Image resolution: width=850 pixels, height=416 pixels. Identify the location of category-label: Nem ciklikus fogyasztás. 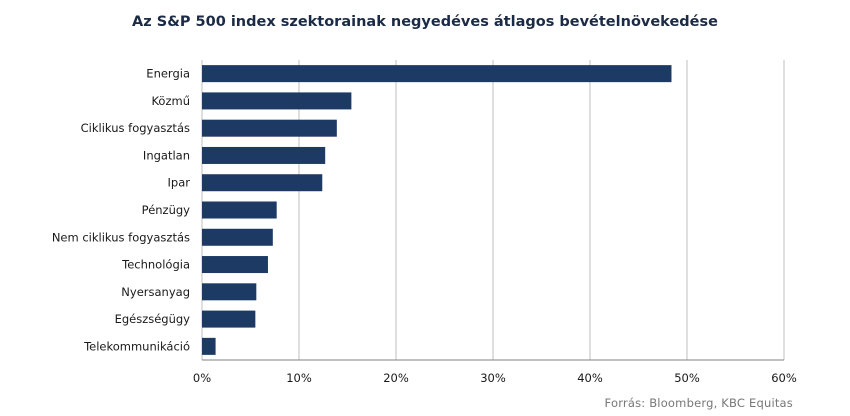
(121, 237).